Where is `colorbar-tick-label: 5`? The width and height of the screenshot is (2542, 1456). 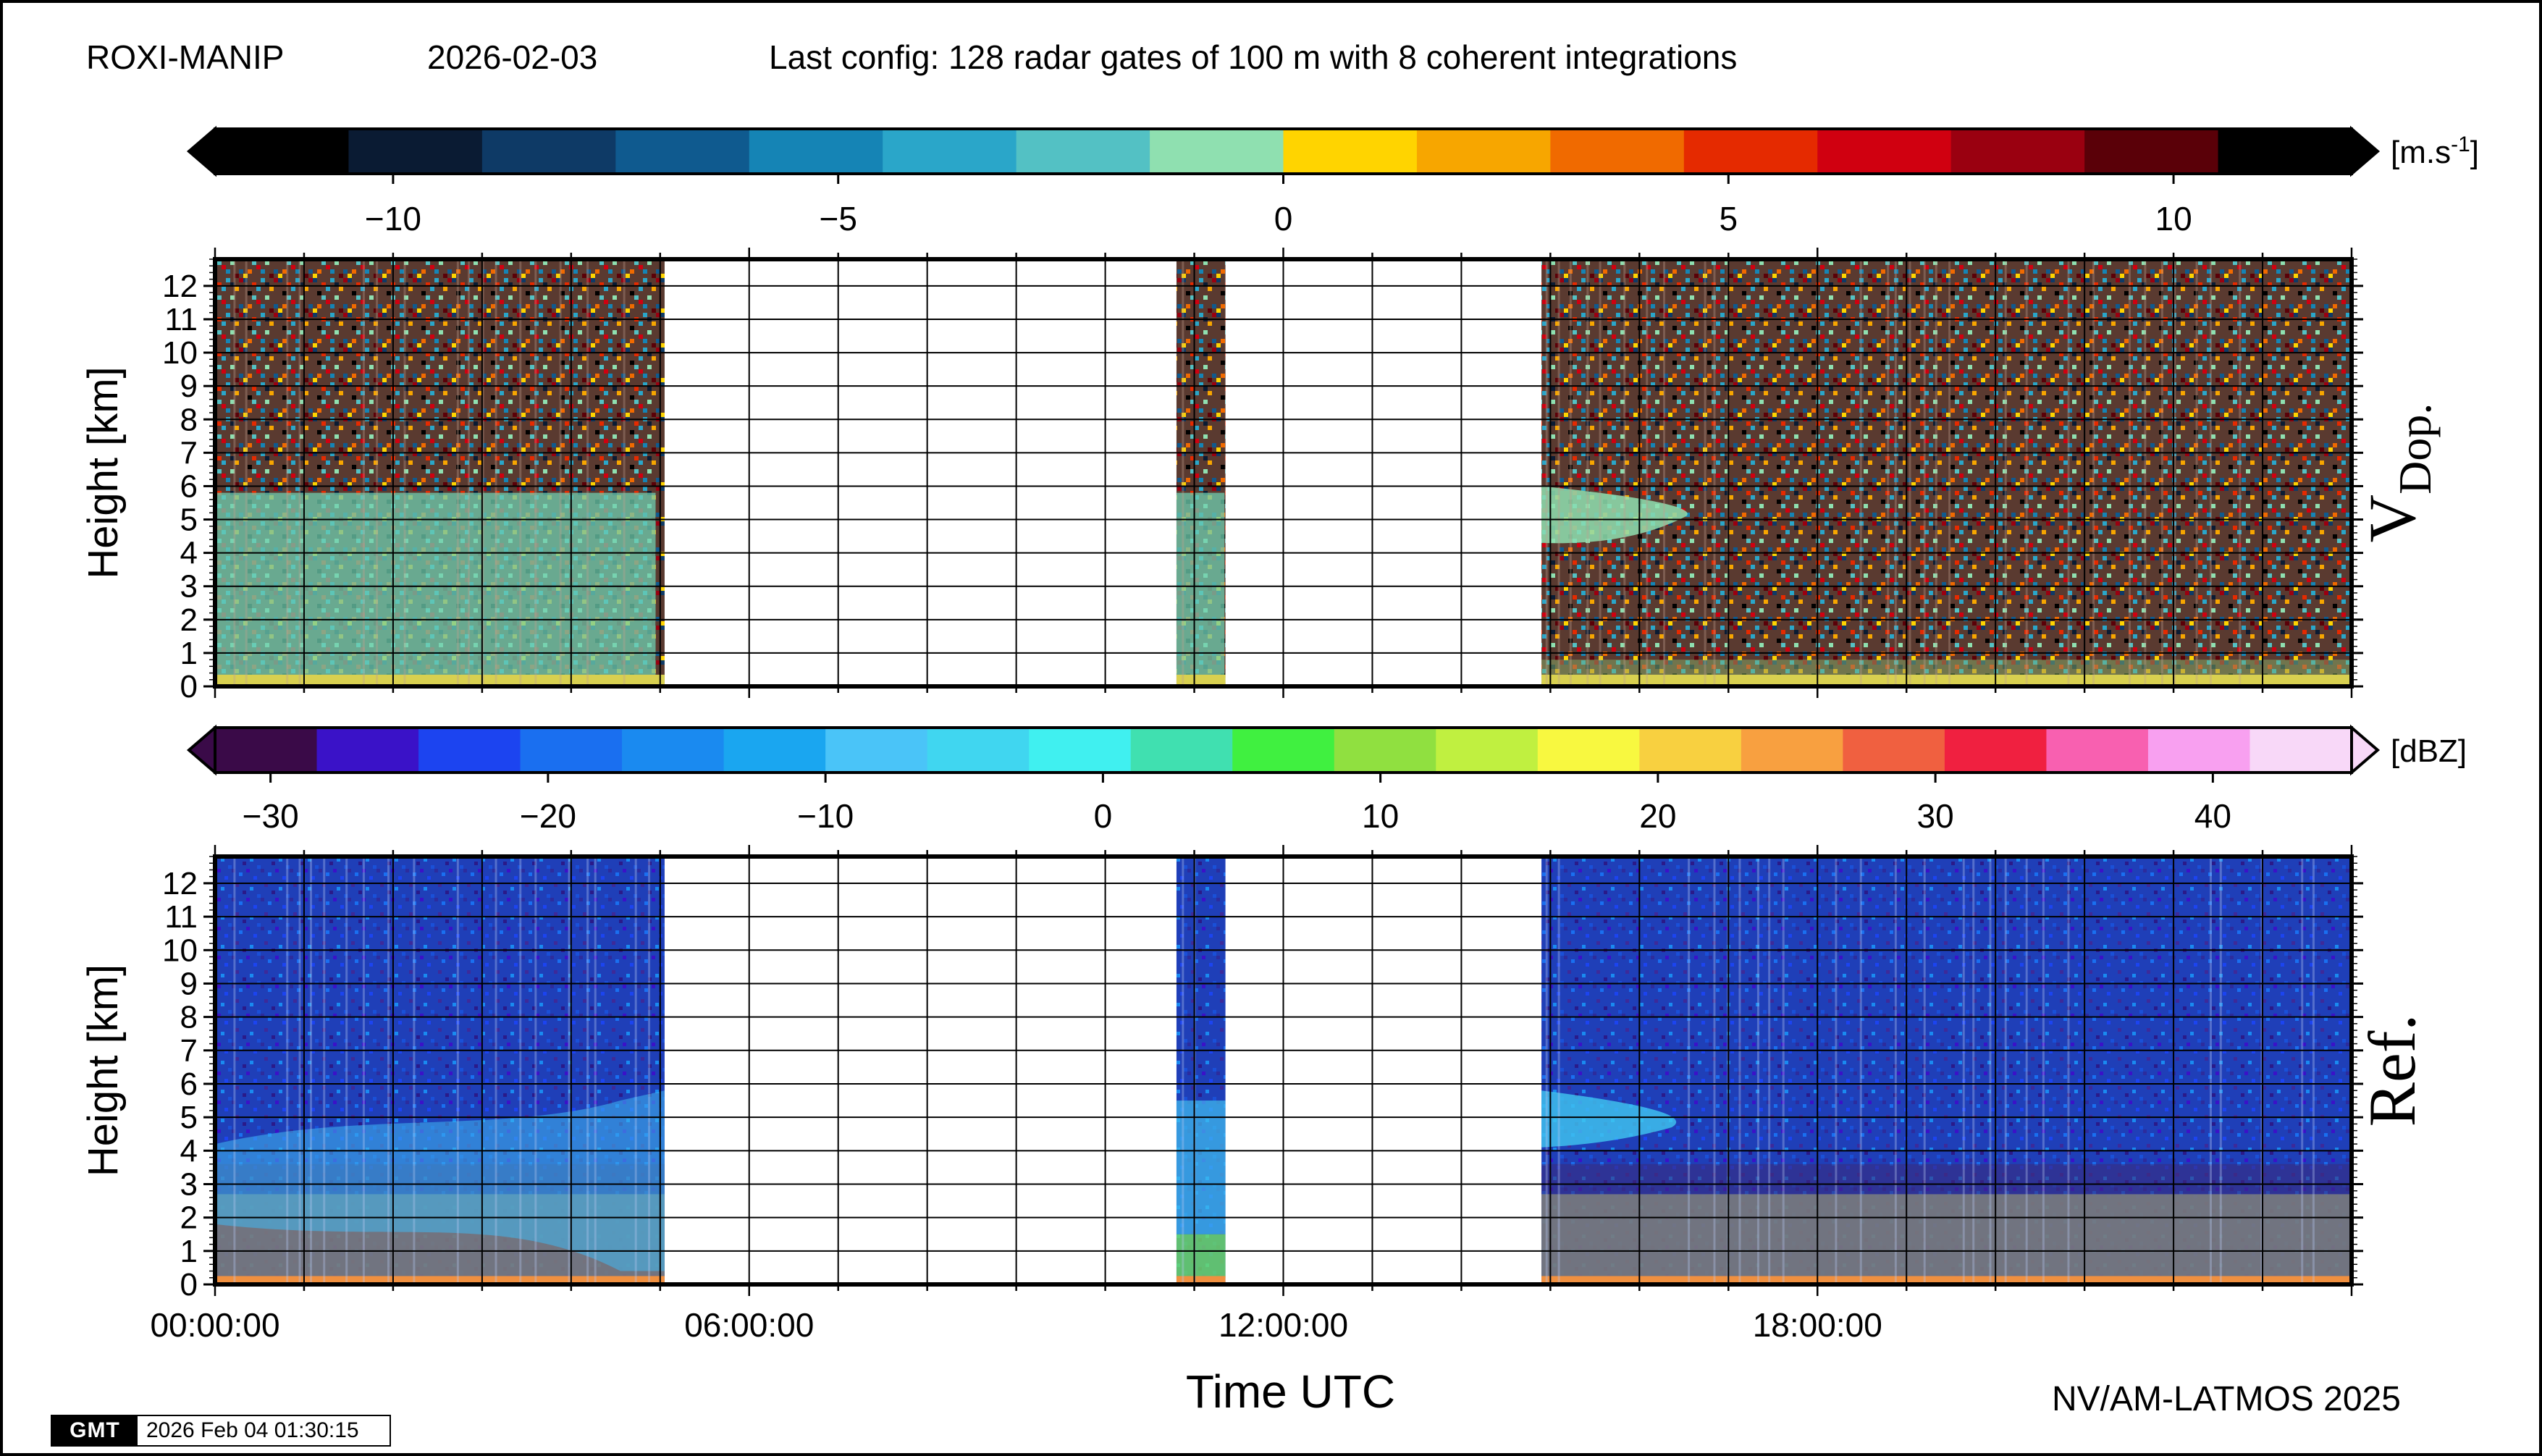
colorbar-tick-label: 5 is located at coordinates (1728, 219).